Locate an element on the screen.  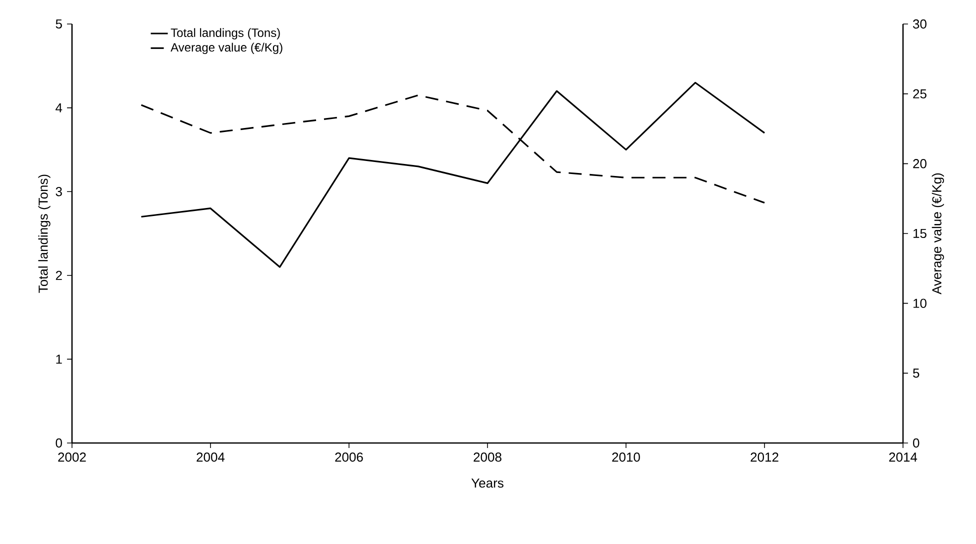
y-axis-title: Total landings (Tons) is located at coordinates (44, 233).